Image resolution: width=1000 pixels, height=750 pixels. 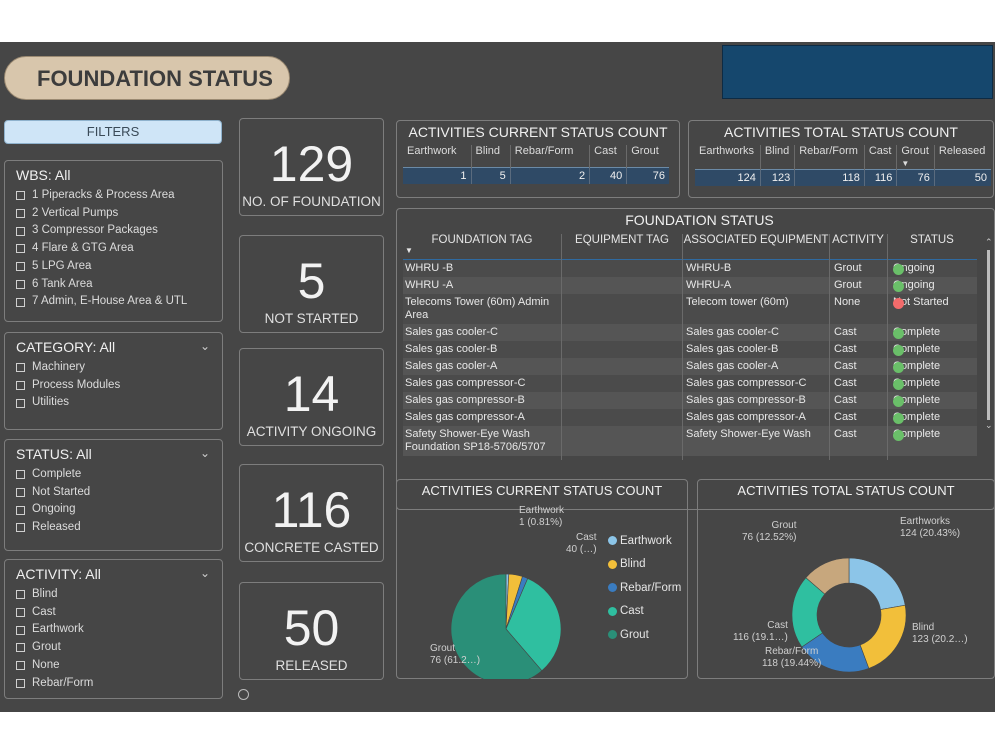 What do you see at coordinates (989, 242) in the screenshot?
I see `scroll-up-icon: ⌃` at bounding box center [989, 242].